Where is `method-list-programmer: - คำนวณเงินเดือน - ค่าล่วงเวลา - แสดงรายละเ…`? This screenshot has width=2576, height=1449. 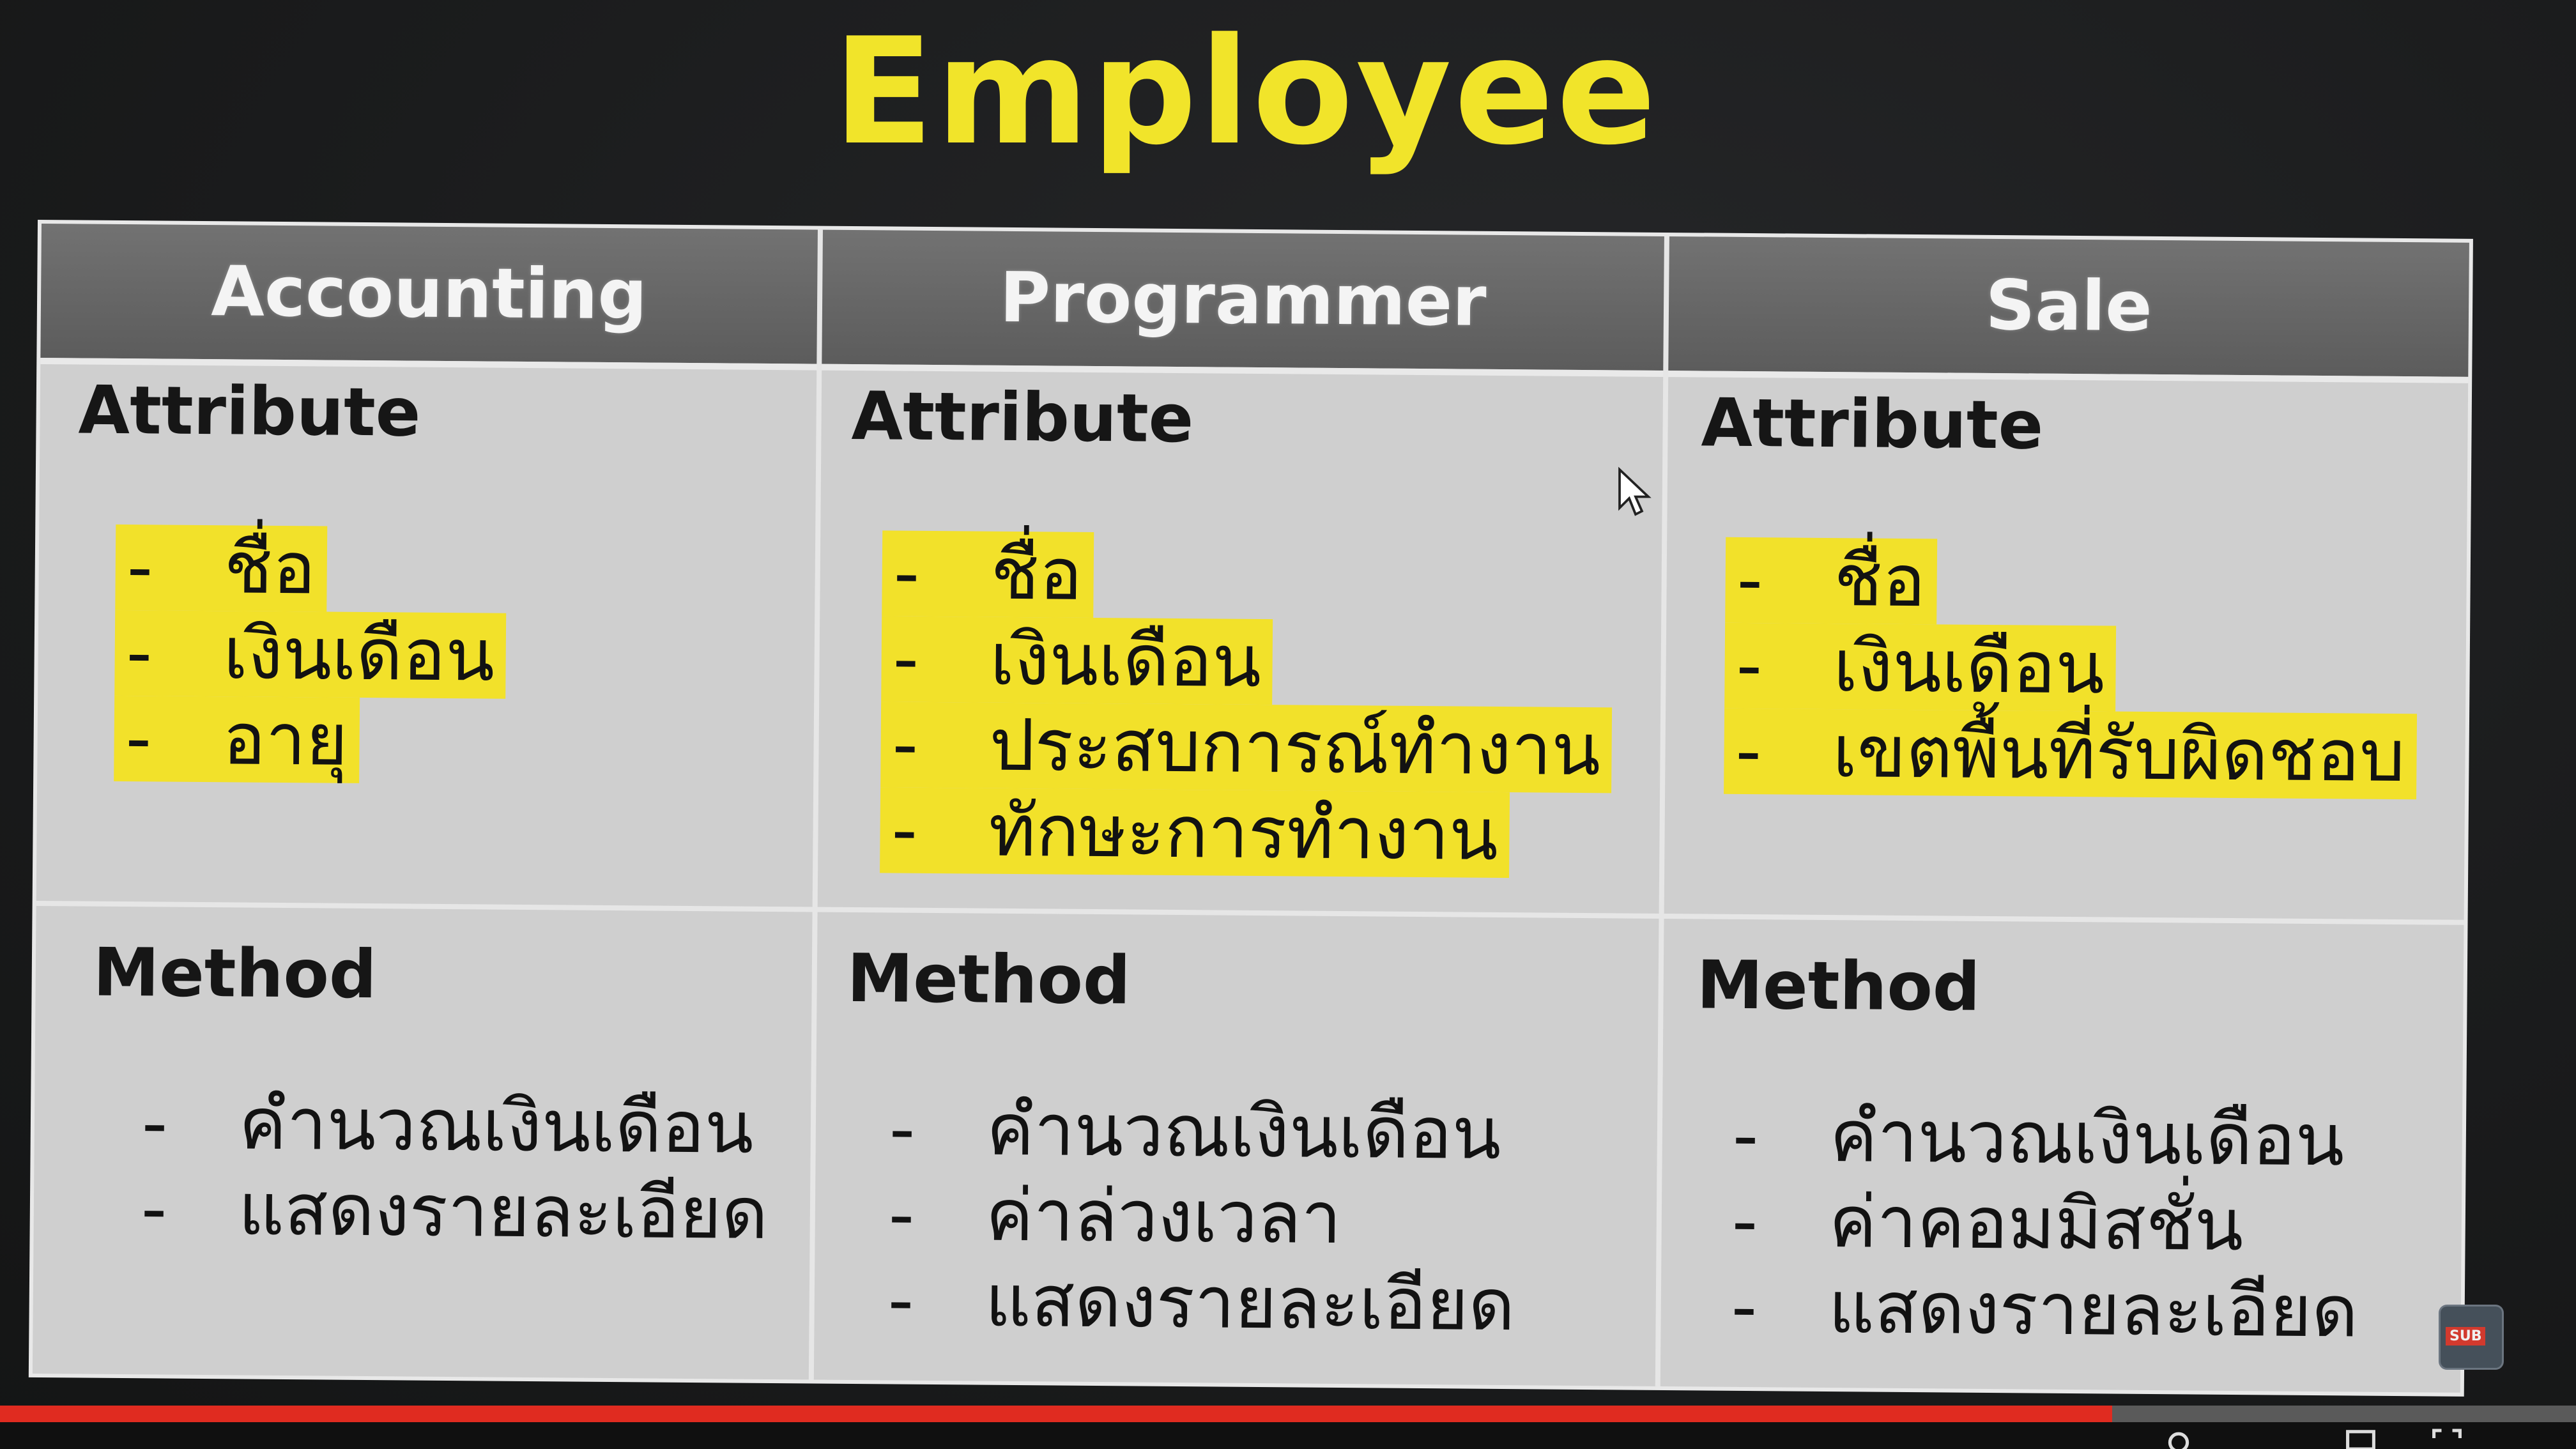 method-list-programmer: - คำนวณเงินเดือน - ค่าล่วงเวลา - แสดงรายละเ… is located at coordinates (1196, 1217).